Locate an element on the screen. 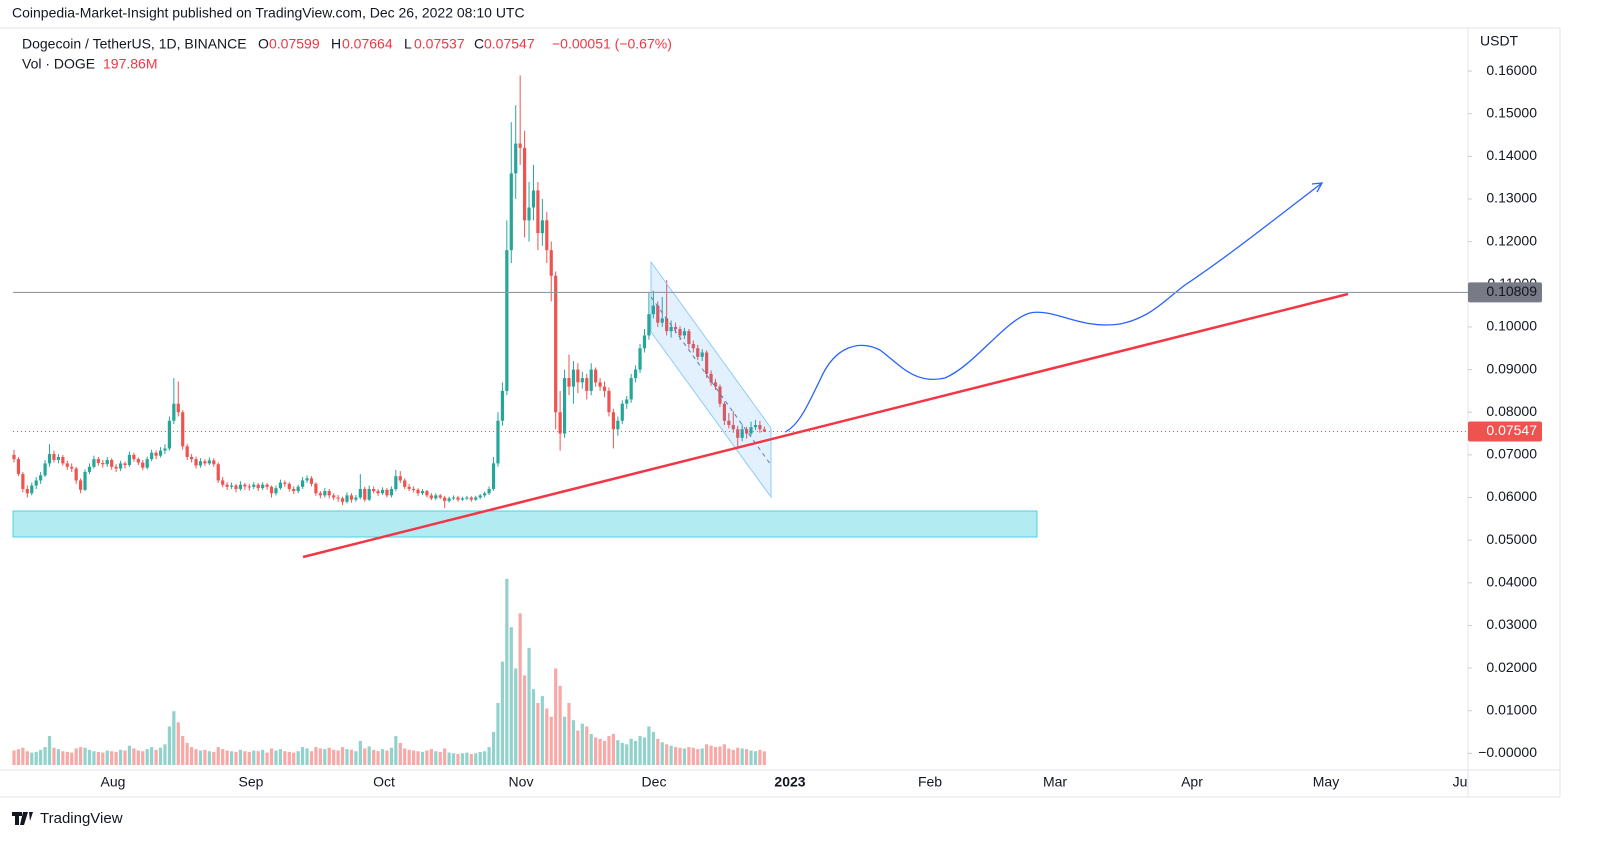  y-tick-label: 0.06000 is located at coordinates (1511, 496).